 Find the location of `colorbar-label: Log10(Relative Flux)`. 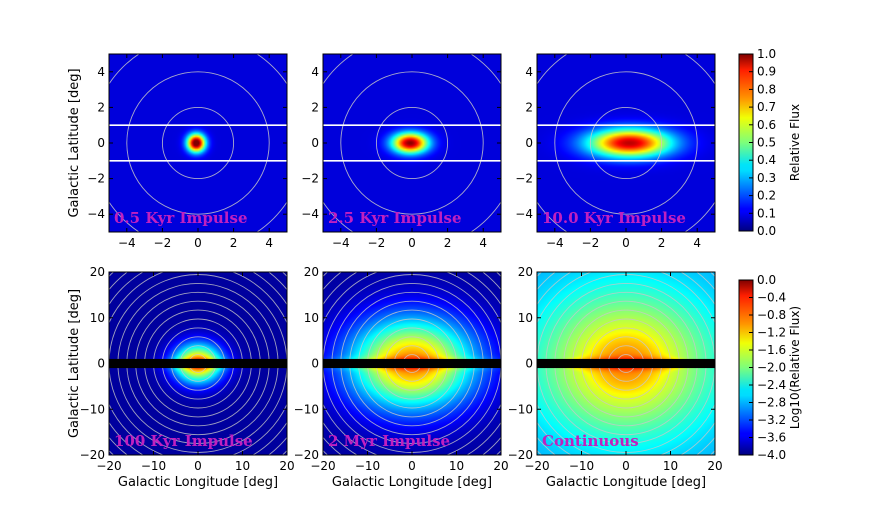

colorbar-label: Log10(Relative Flux) is located at coordinates (795, 367).